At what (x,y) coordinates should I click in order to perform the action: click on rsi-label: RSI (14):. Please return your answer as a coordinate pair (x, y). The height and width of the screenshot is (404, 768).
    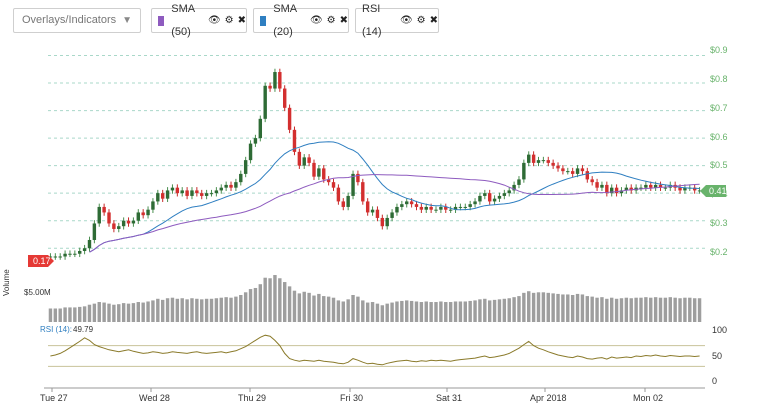
    Looking at the image, I should click on (56, 329).